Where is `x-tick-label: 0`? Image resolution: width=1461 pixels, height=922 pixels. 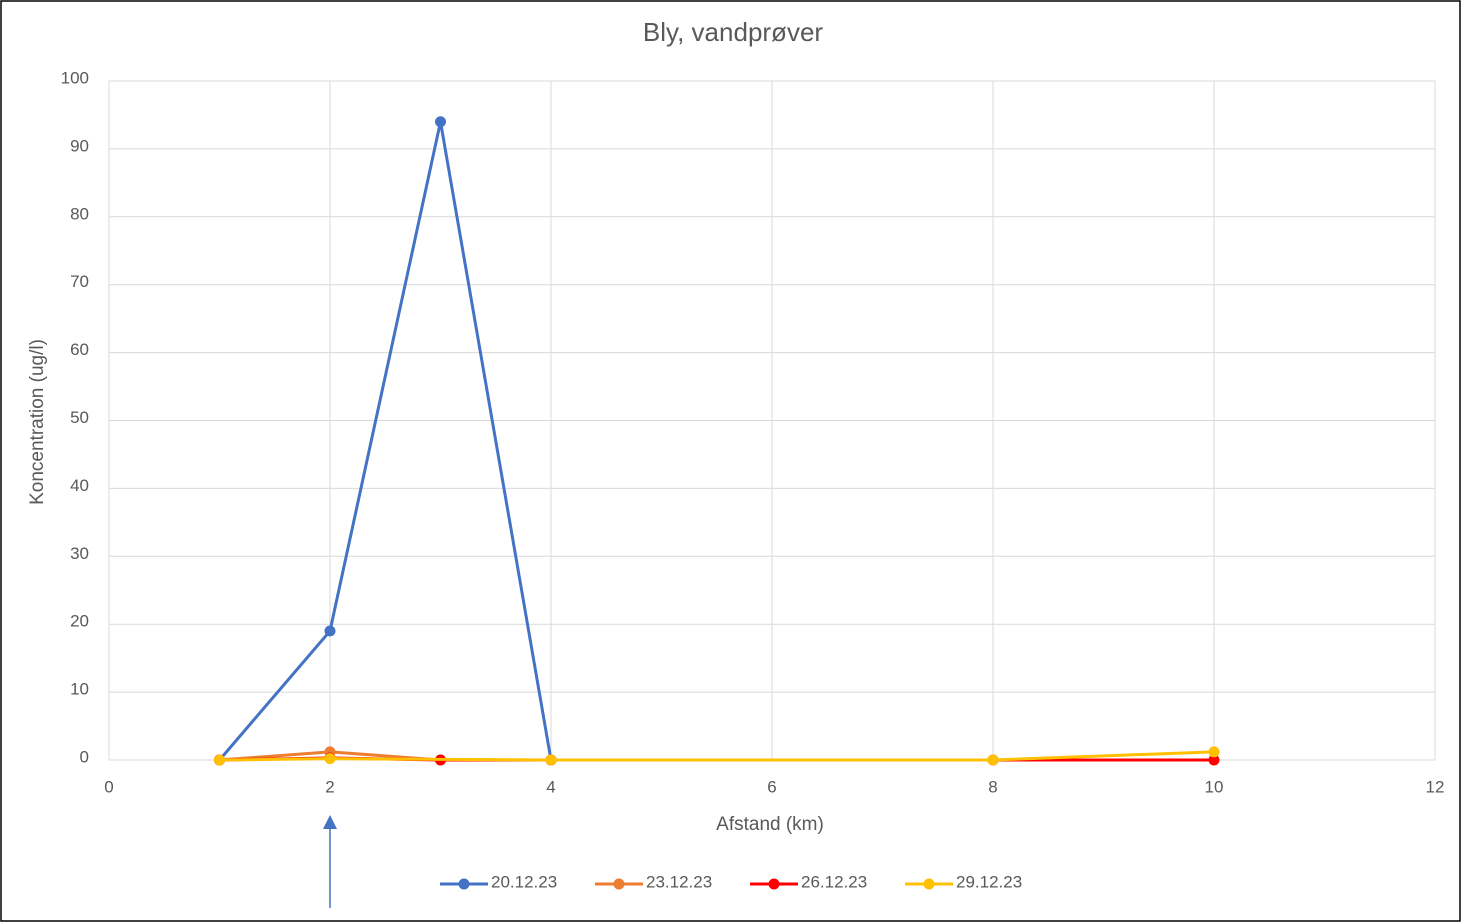 x-tick-label: 0 is located at coordinates (108, 786).